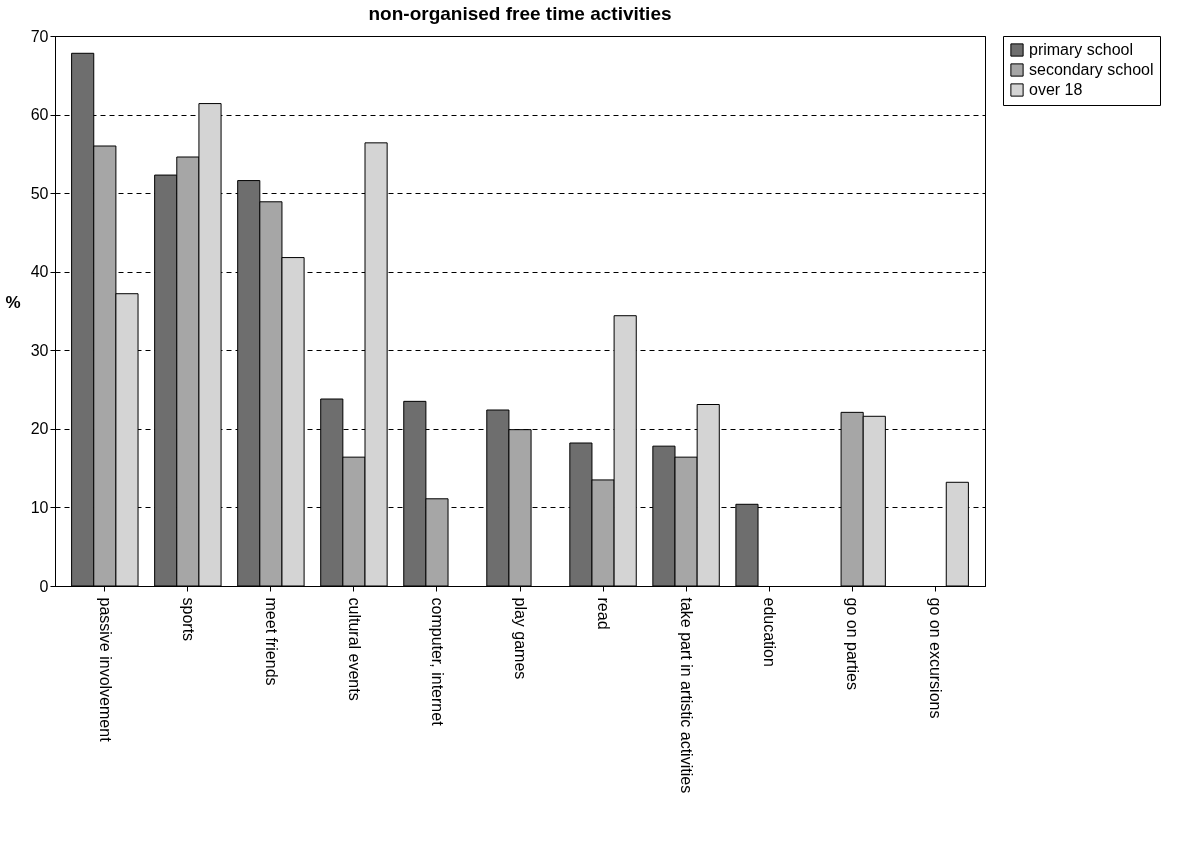 Image resolution: width=1195 pixels, height=863 pixels. What do you see at coordinates (39, 115) in the screenshot?
I see `y-tick-label: 60` at bounding box center [39, 115].